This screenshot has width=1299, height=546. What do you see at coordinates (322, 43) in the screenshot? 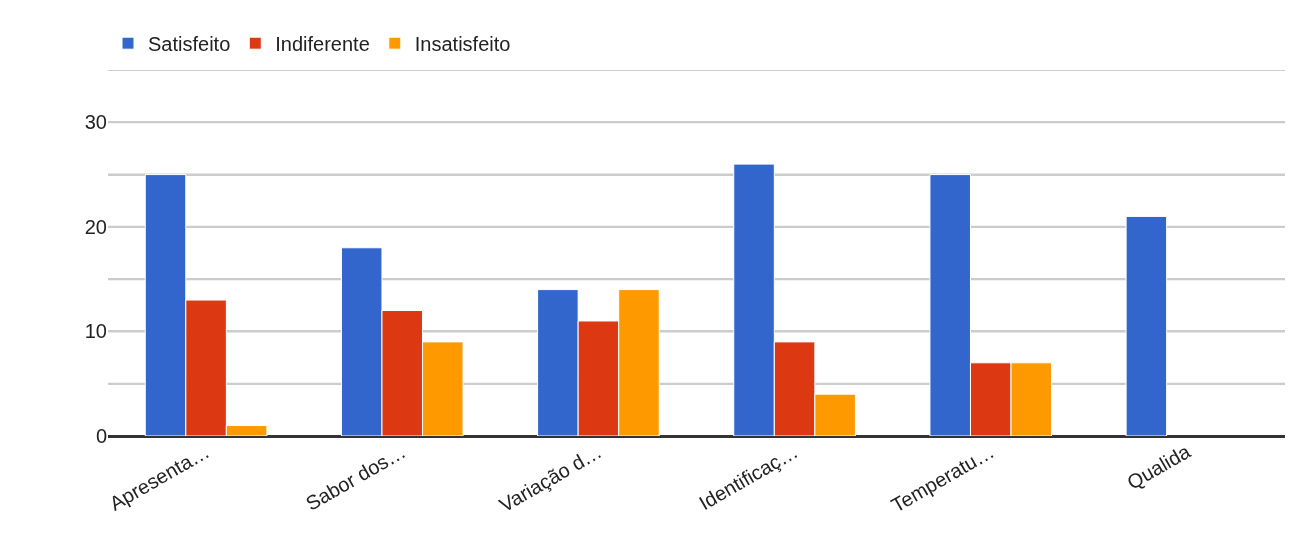
I see `legend-label: Indiferente` at bounding box center [322, 43].